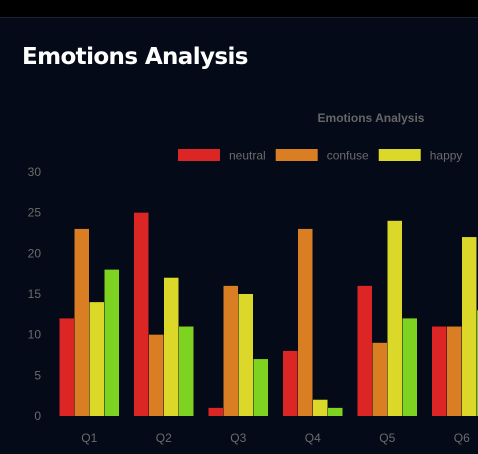 The image size is (478, 454). Describe the element at coordinates (66, 367) in the screenshot. I see `bar-neutral-q1` at that location.